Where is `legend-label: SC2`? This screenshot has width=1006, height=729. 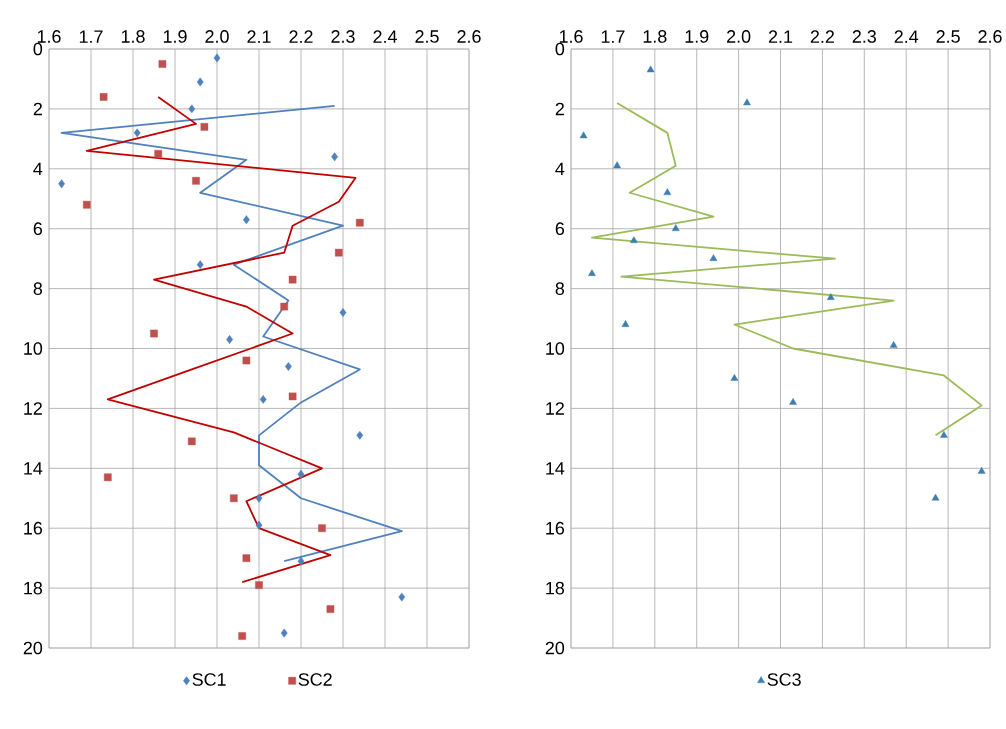 legend-label: SC2 is located at coordinates (315, 679).